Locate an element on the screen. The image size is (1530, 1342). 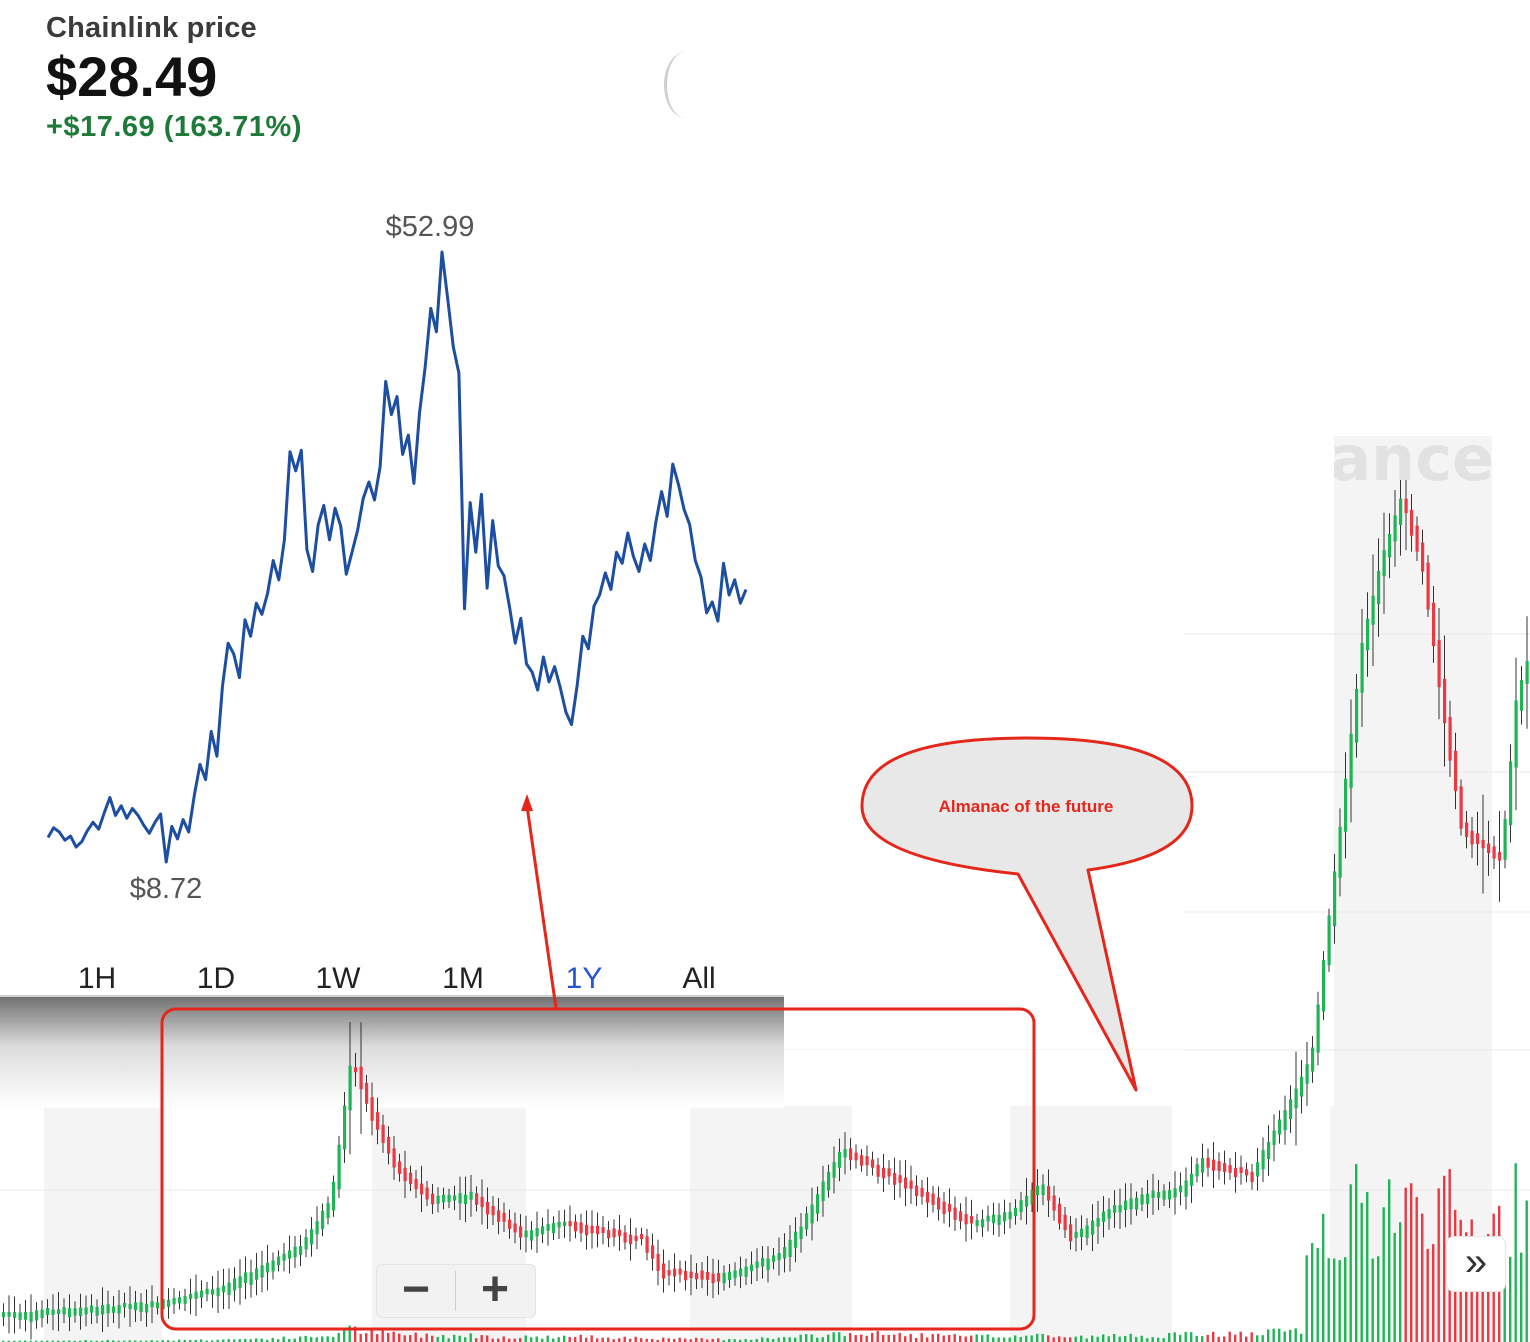
scroll-to-latest-button: » is located at coordinates (1476, 1264).